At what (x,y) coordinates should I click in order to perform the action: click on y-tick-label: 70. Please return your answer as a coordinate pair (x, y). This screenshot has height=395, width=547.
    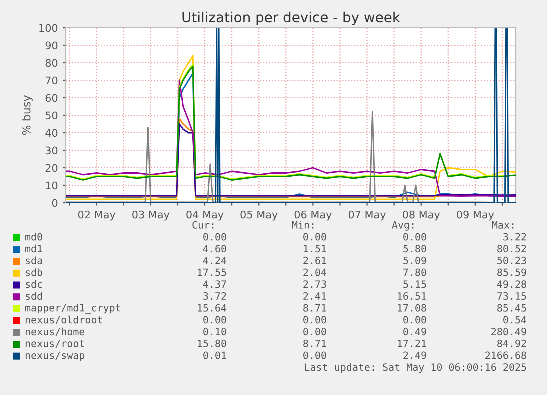
    Looking at the image, I should click on (52, 80).